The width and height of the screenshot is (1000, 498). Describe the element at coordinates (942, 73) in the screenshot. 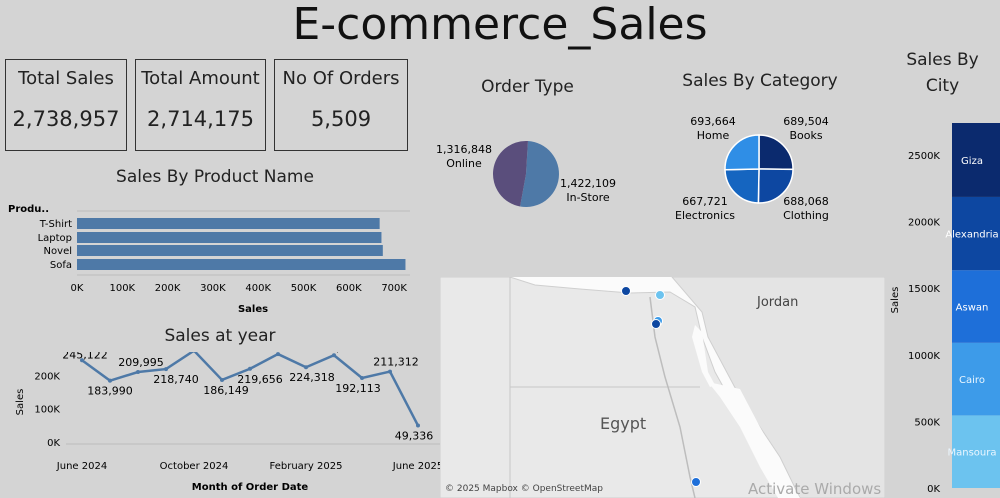

I see `city-chart-title: Sales By City` at that location.